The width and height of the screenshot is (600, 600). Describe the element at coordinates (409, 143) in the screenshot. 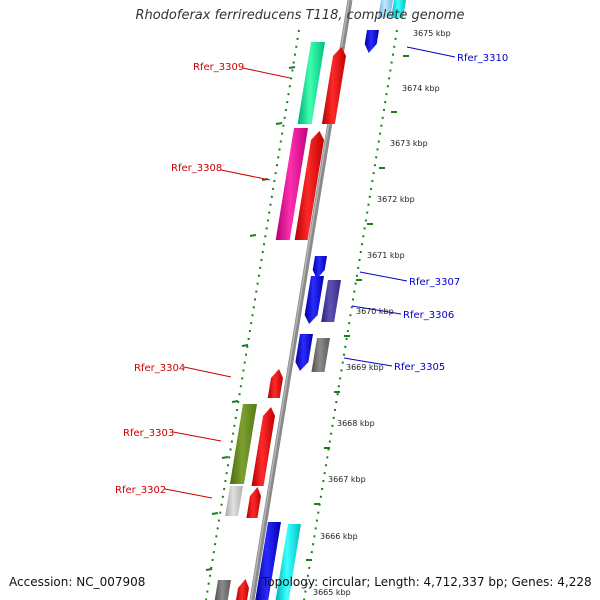

I see `kbp-label: 3673 kbp` at that location.